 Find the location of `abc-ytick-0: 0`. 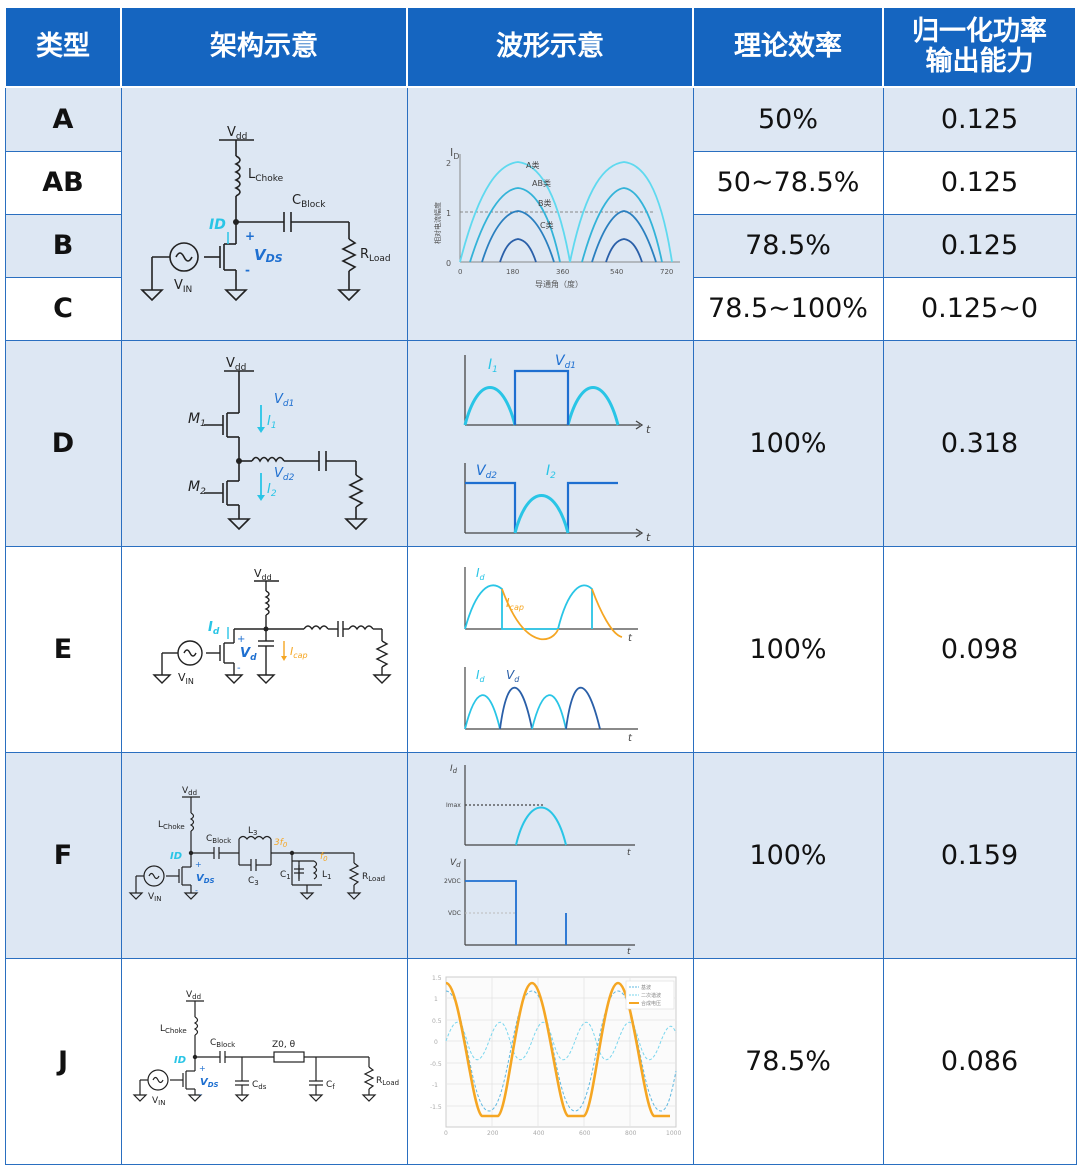

abc-ytick-0: 0 is located at coordinates (448, 263).